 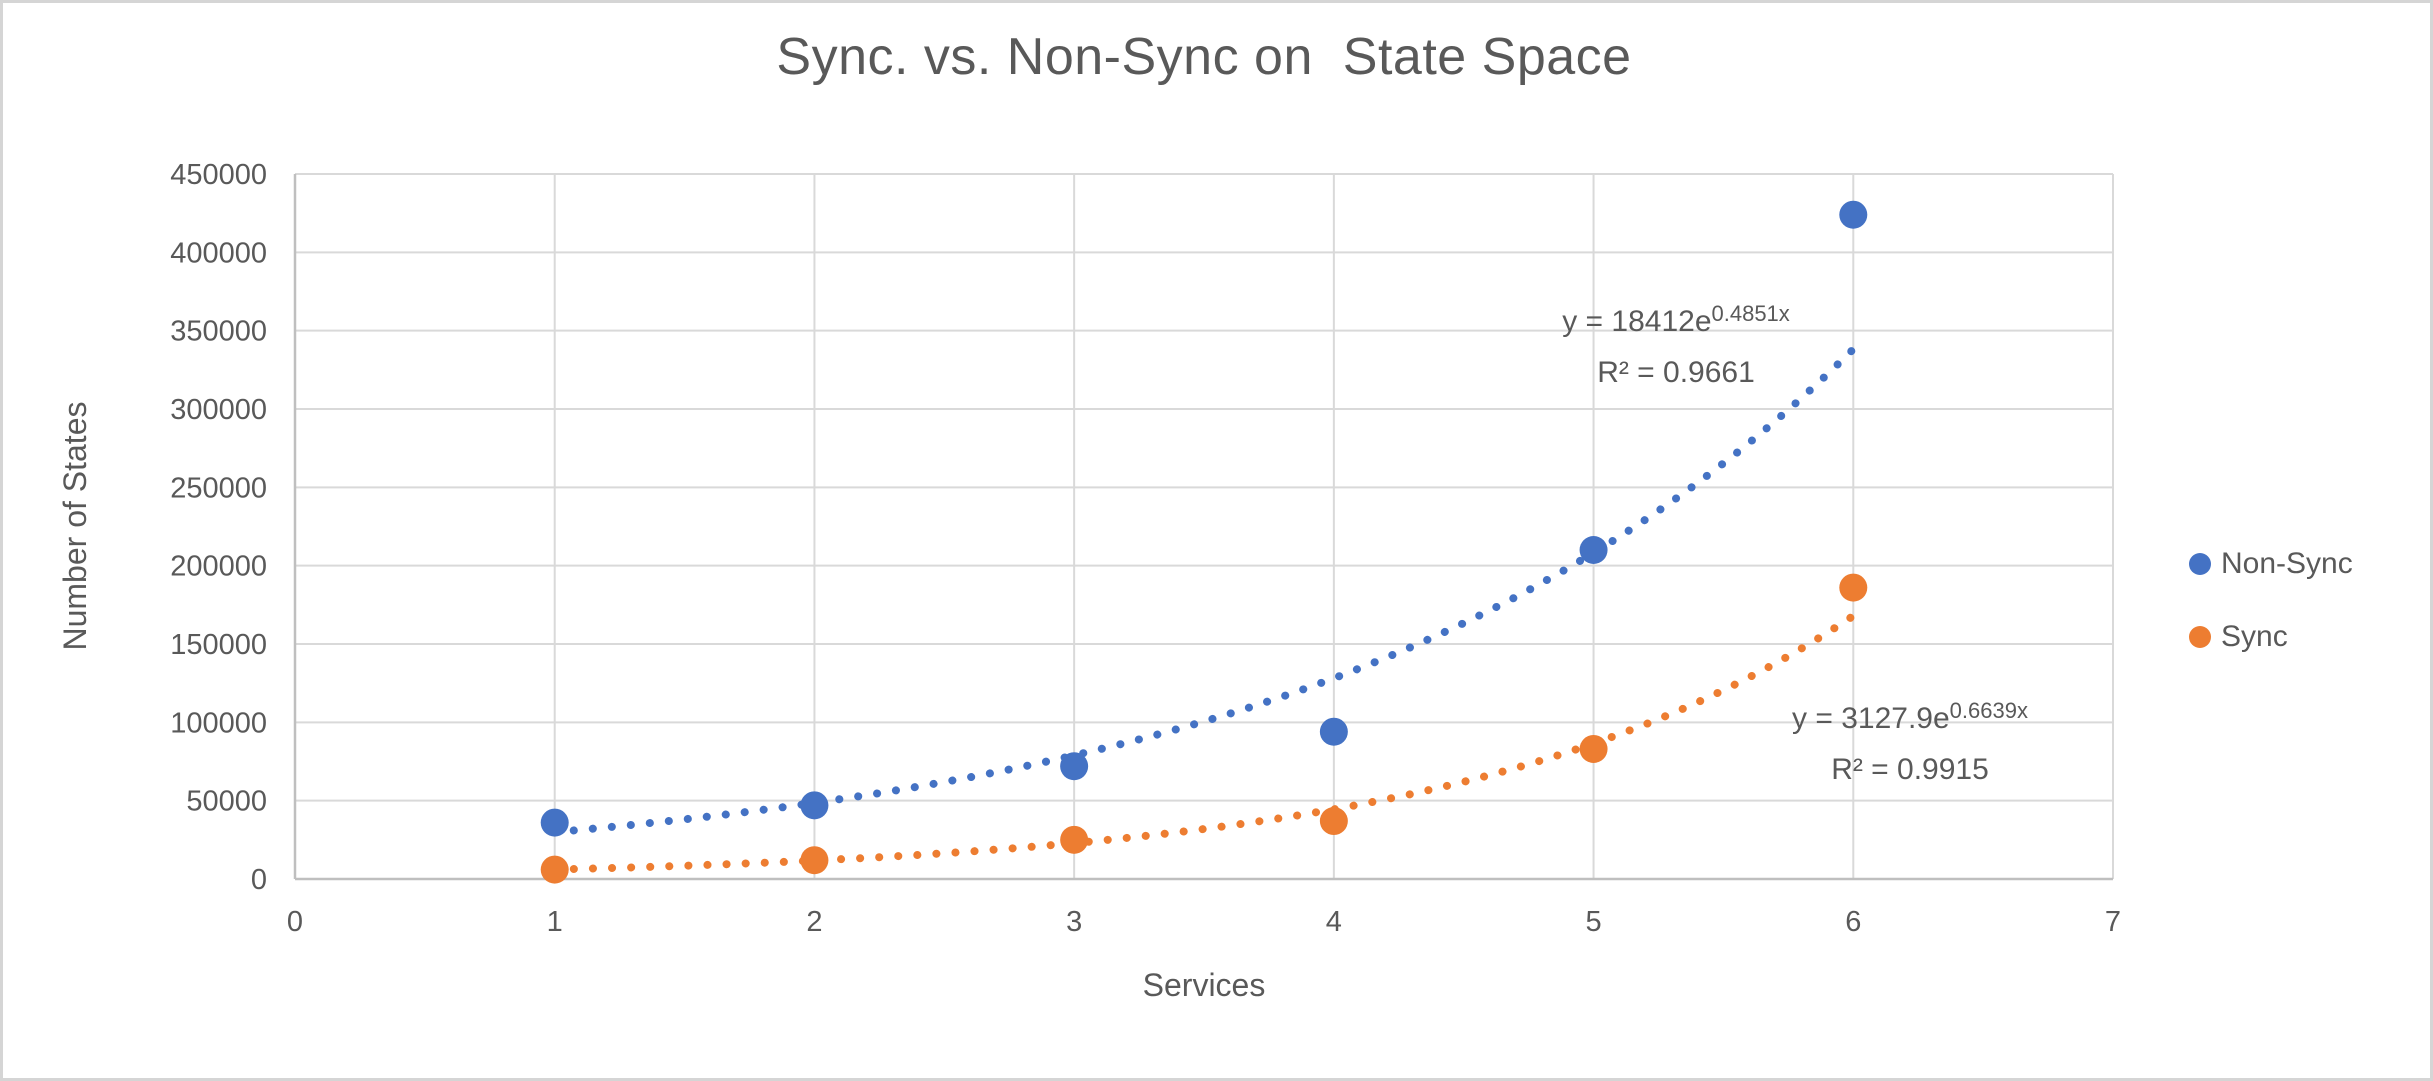 What do you see at coordinates (259, 880) in the screenshot?
I see `y-tick-label: 0` at bounding box center [259, 880].